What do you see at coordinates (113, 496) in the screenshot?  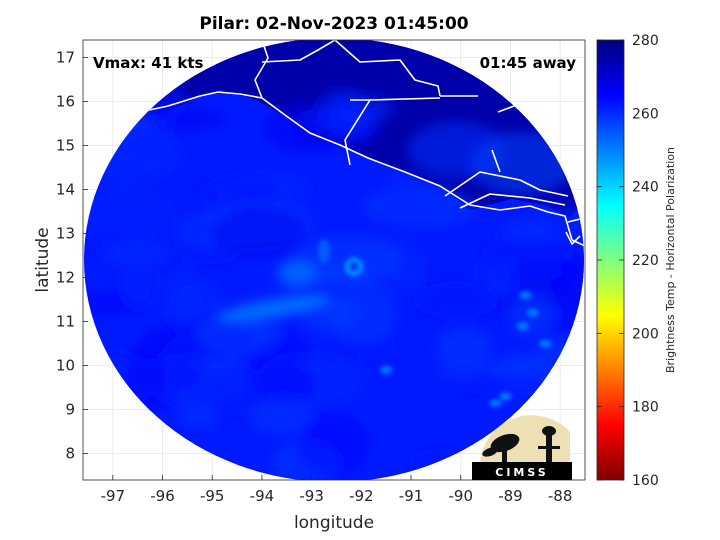 I see `x-tick-label: -97` at bounding box center [113, 496].